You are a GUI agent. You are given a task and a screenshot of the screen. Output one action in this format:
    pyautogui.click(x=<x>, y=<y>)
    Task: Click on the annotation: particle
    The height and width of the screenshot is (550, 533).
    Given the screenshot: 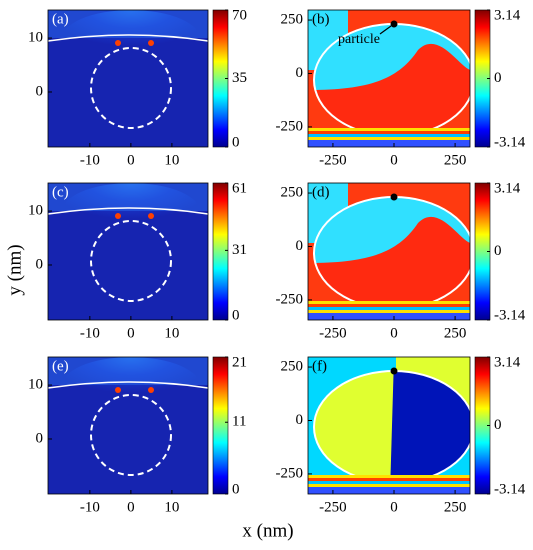 What is the action you would take?
    pyautogui.click(x=359, y=39)
    